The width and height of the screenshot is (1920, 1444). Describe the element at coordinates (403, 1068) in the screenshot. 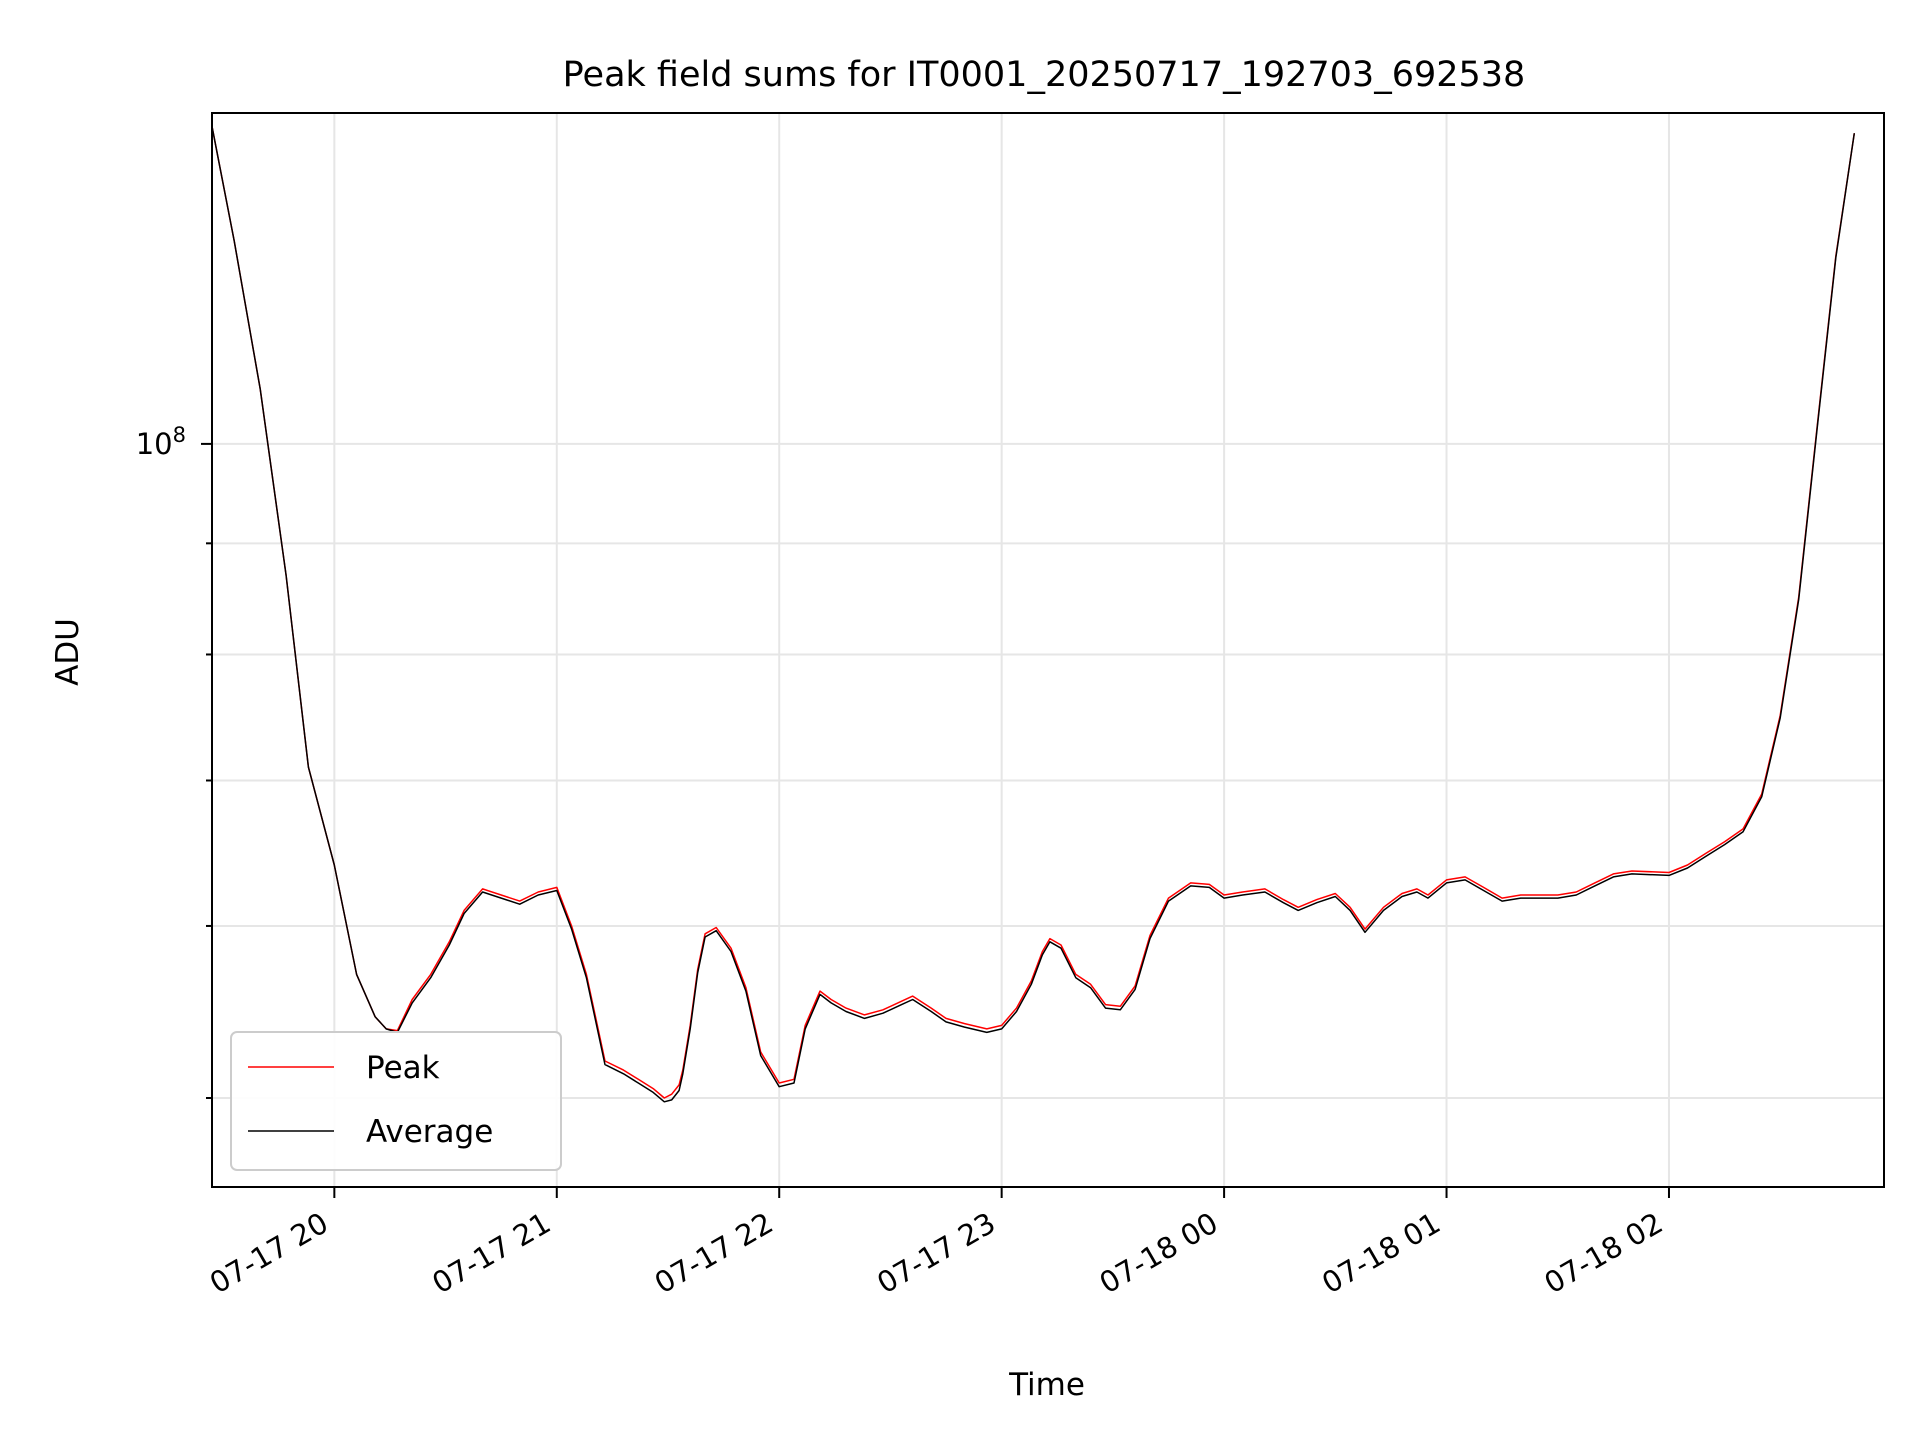

I see `legend-label: Peak` at that location.